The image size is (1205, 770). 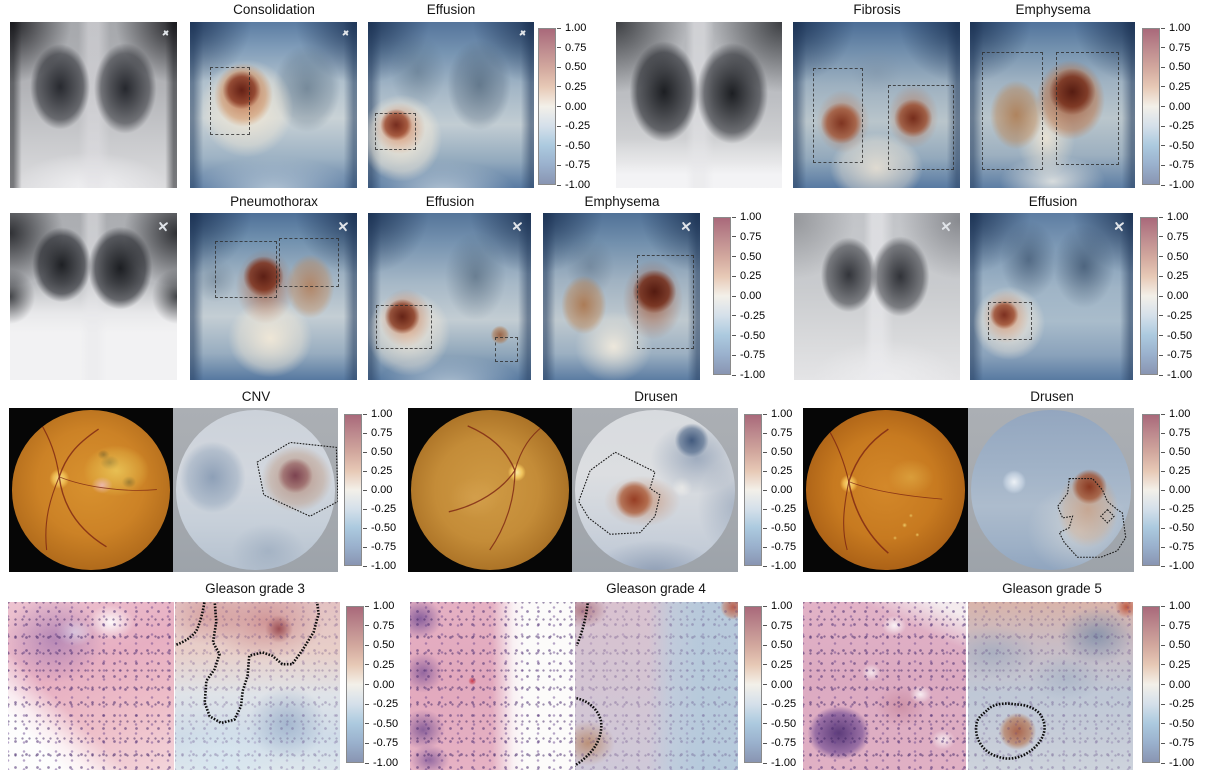 What do you see at coordinates (256, 396) in the screenshot?
I see `panel-title-cnv: CNV` at bounding box center [256, 396].